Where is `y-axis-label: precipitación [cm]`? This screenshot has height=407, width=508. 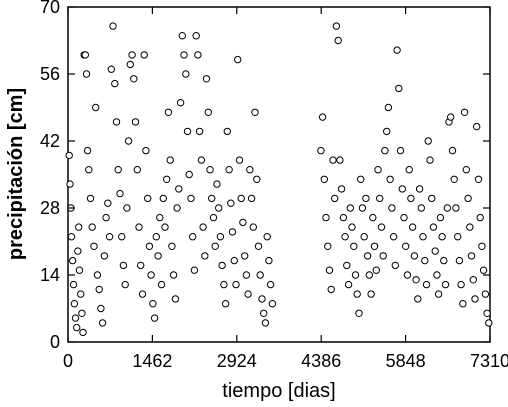
y-axis-label: precipitación [cm] is located at coordinates (16, 174).